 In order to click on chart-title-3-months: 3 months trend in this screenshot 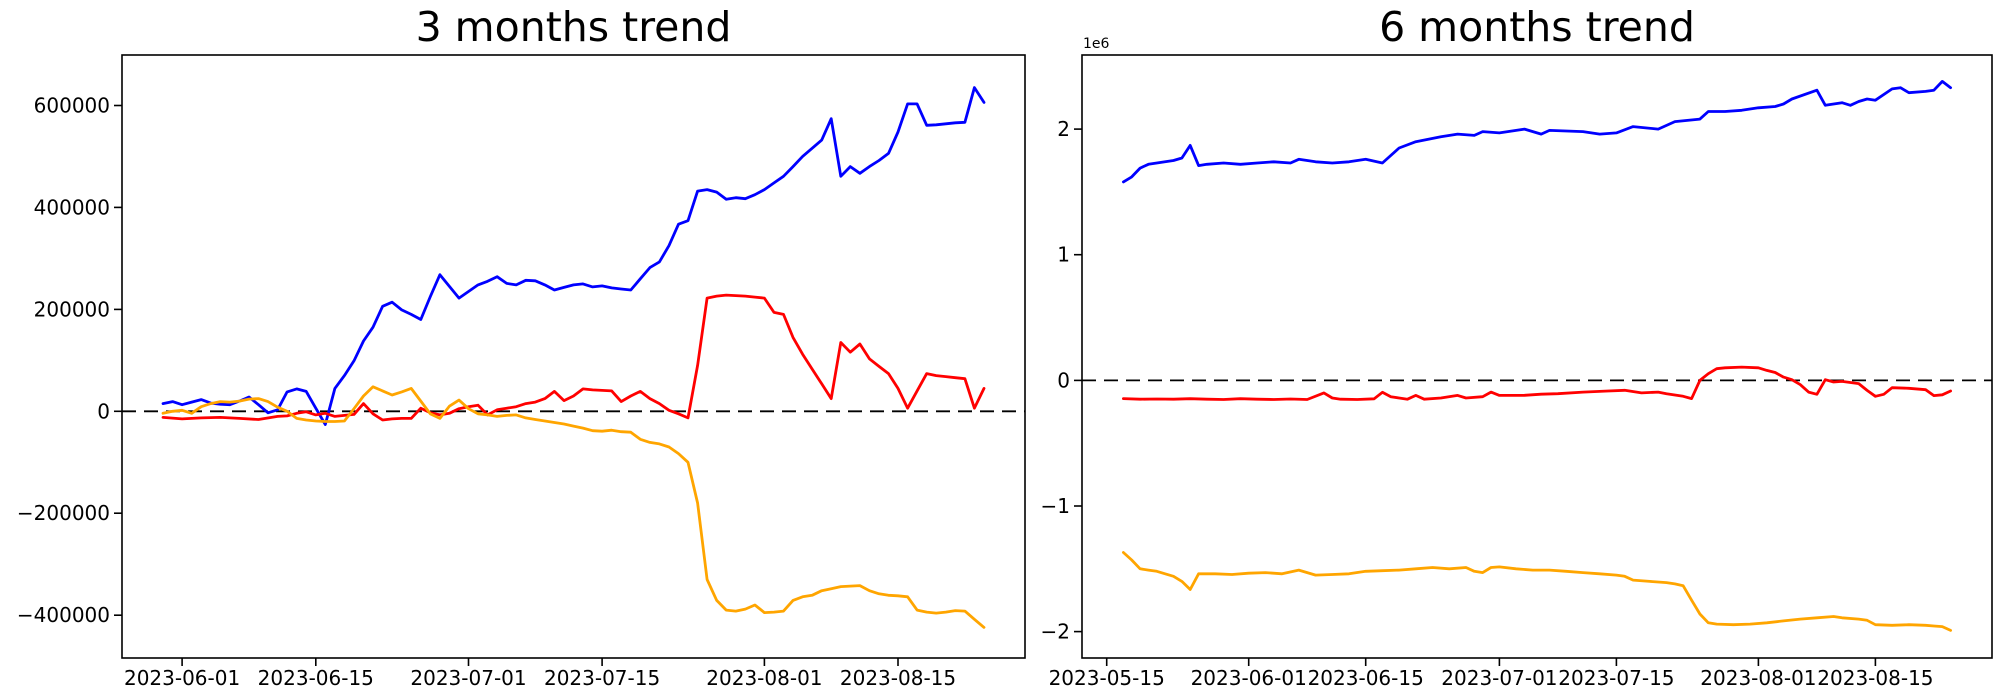, I will do `click(573, 27)`.